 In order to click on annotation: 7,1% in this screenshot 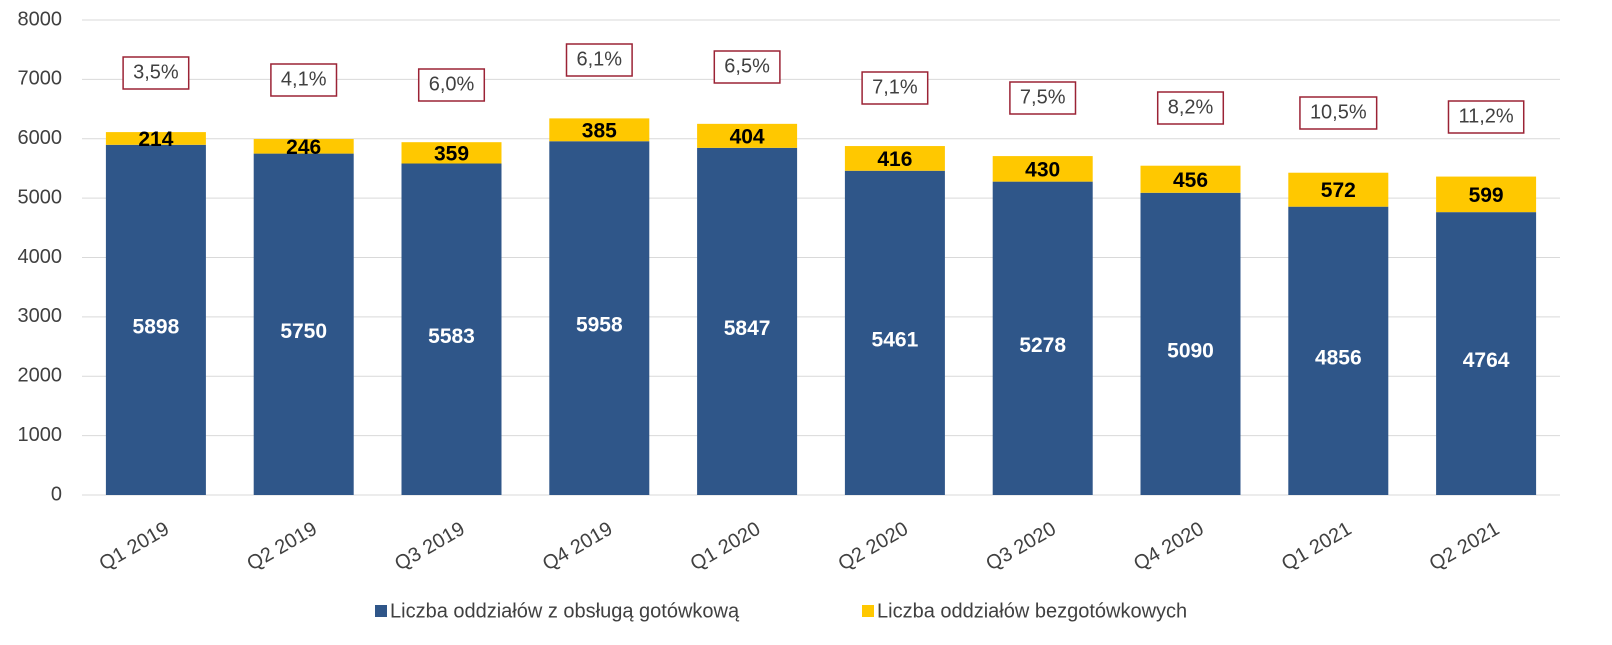, I will do `click(895, 88)`.